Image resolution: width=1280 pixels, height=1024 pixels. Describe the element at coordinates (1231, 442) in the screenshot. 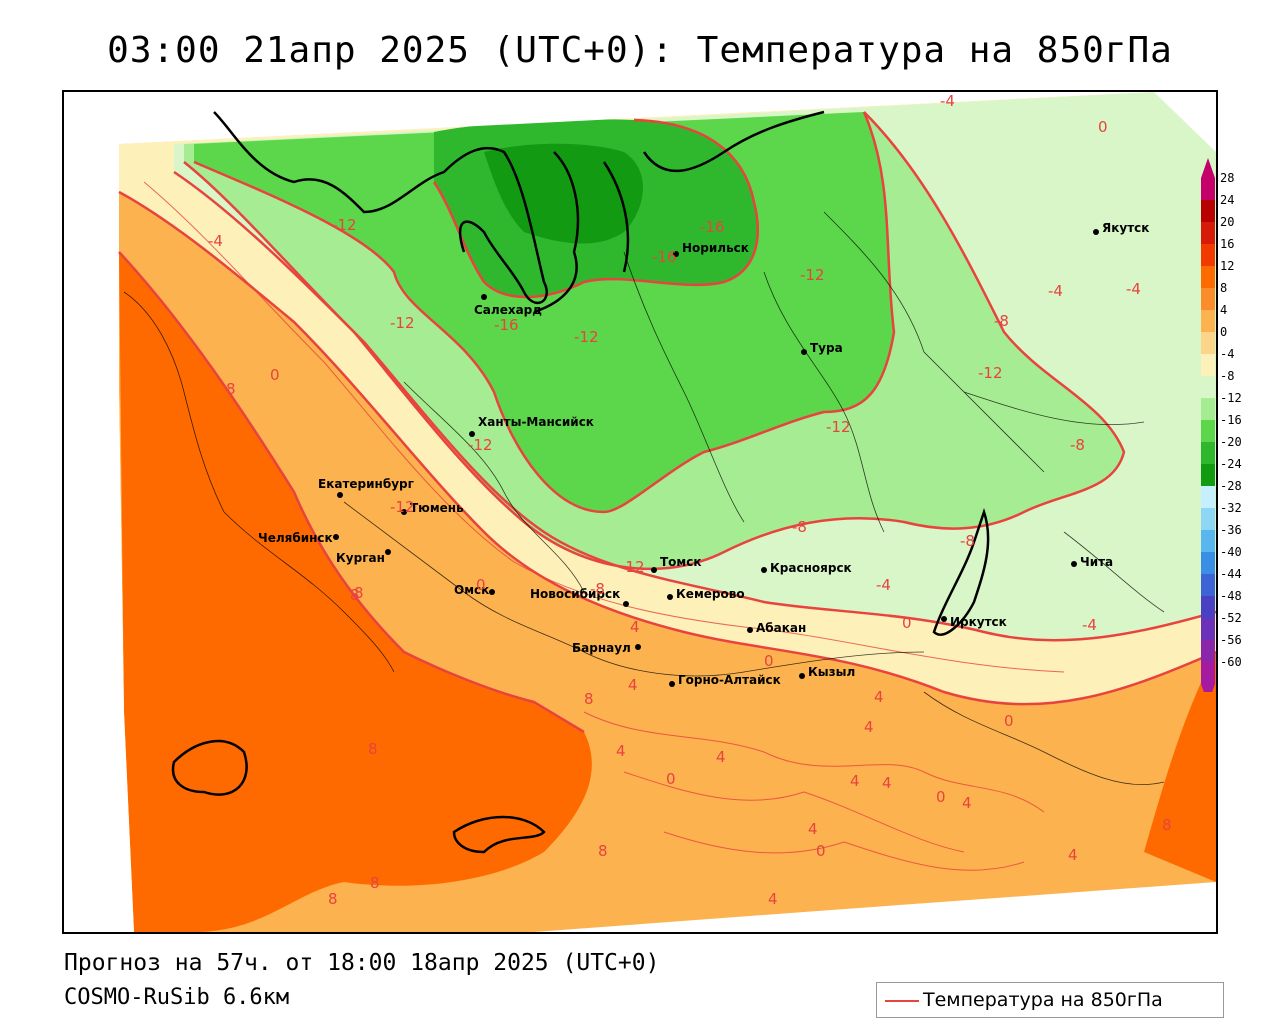

I see `scale-tick-label: -20` at that location.